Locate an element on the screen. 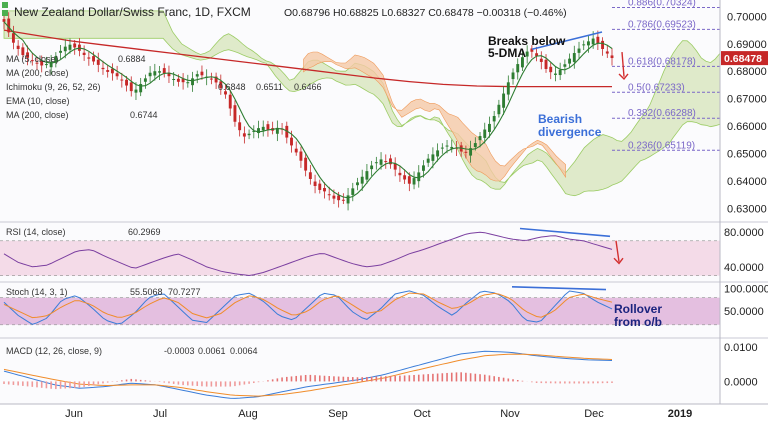 Image resolution: width=768 pixels, height=423 pixels. price-tick-0: 0.70000 is located at coordinates (747, 17).